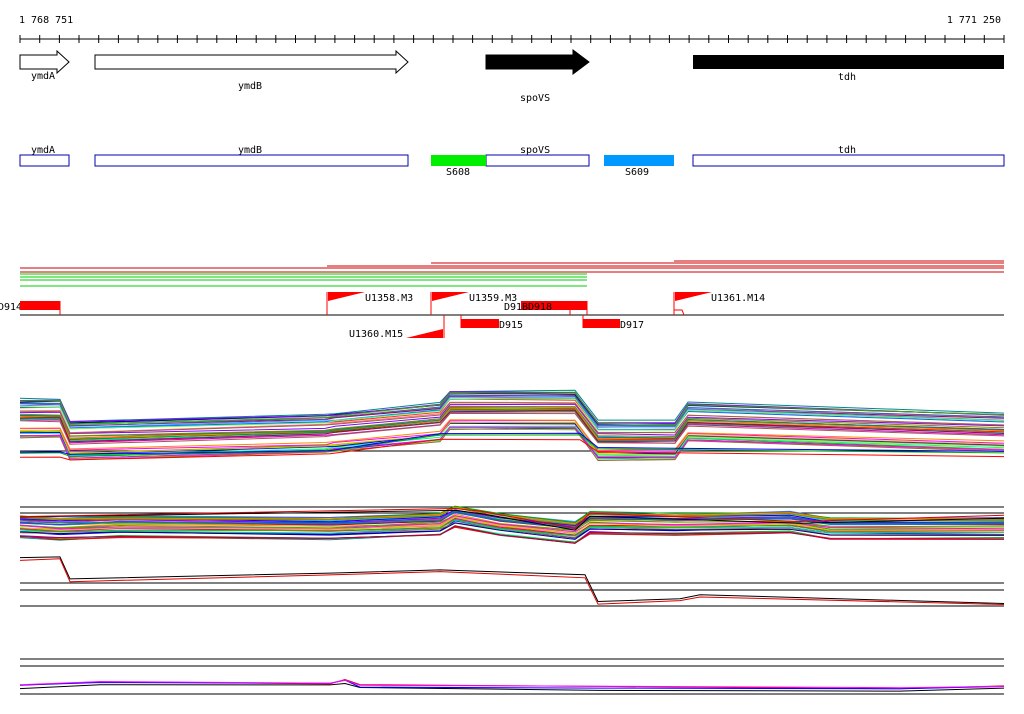  Describe the element at coordinates (46, 20) in the screenshot. I see `coordinate-start: 1 768 751` at that location.